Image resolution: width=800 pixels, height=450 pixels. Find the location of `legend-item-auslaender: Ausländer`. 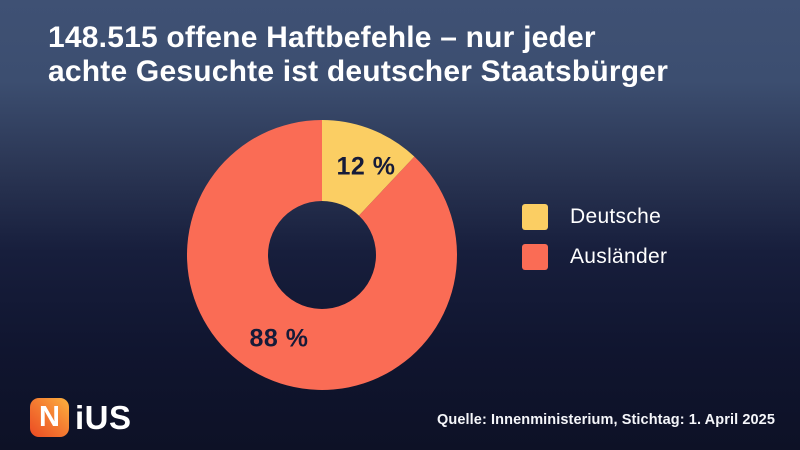

legend-item-auslaender: Ausländer is located at coordinates (594, 257).